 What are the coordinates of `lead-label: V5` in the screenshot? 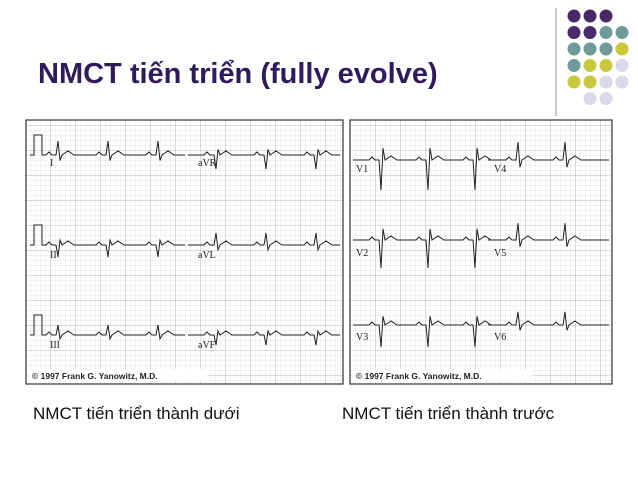 It's located at (500, 253).